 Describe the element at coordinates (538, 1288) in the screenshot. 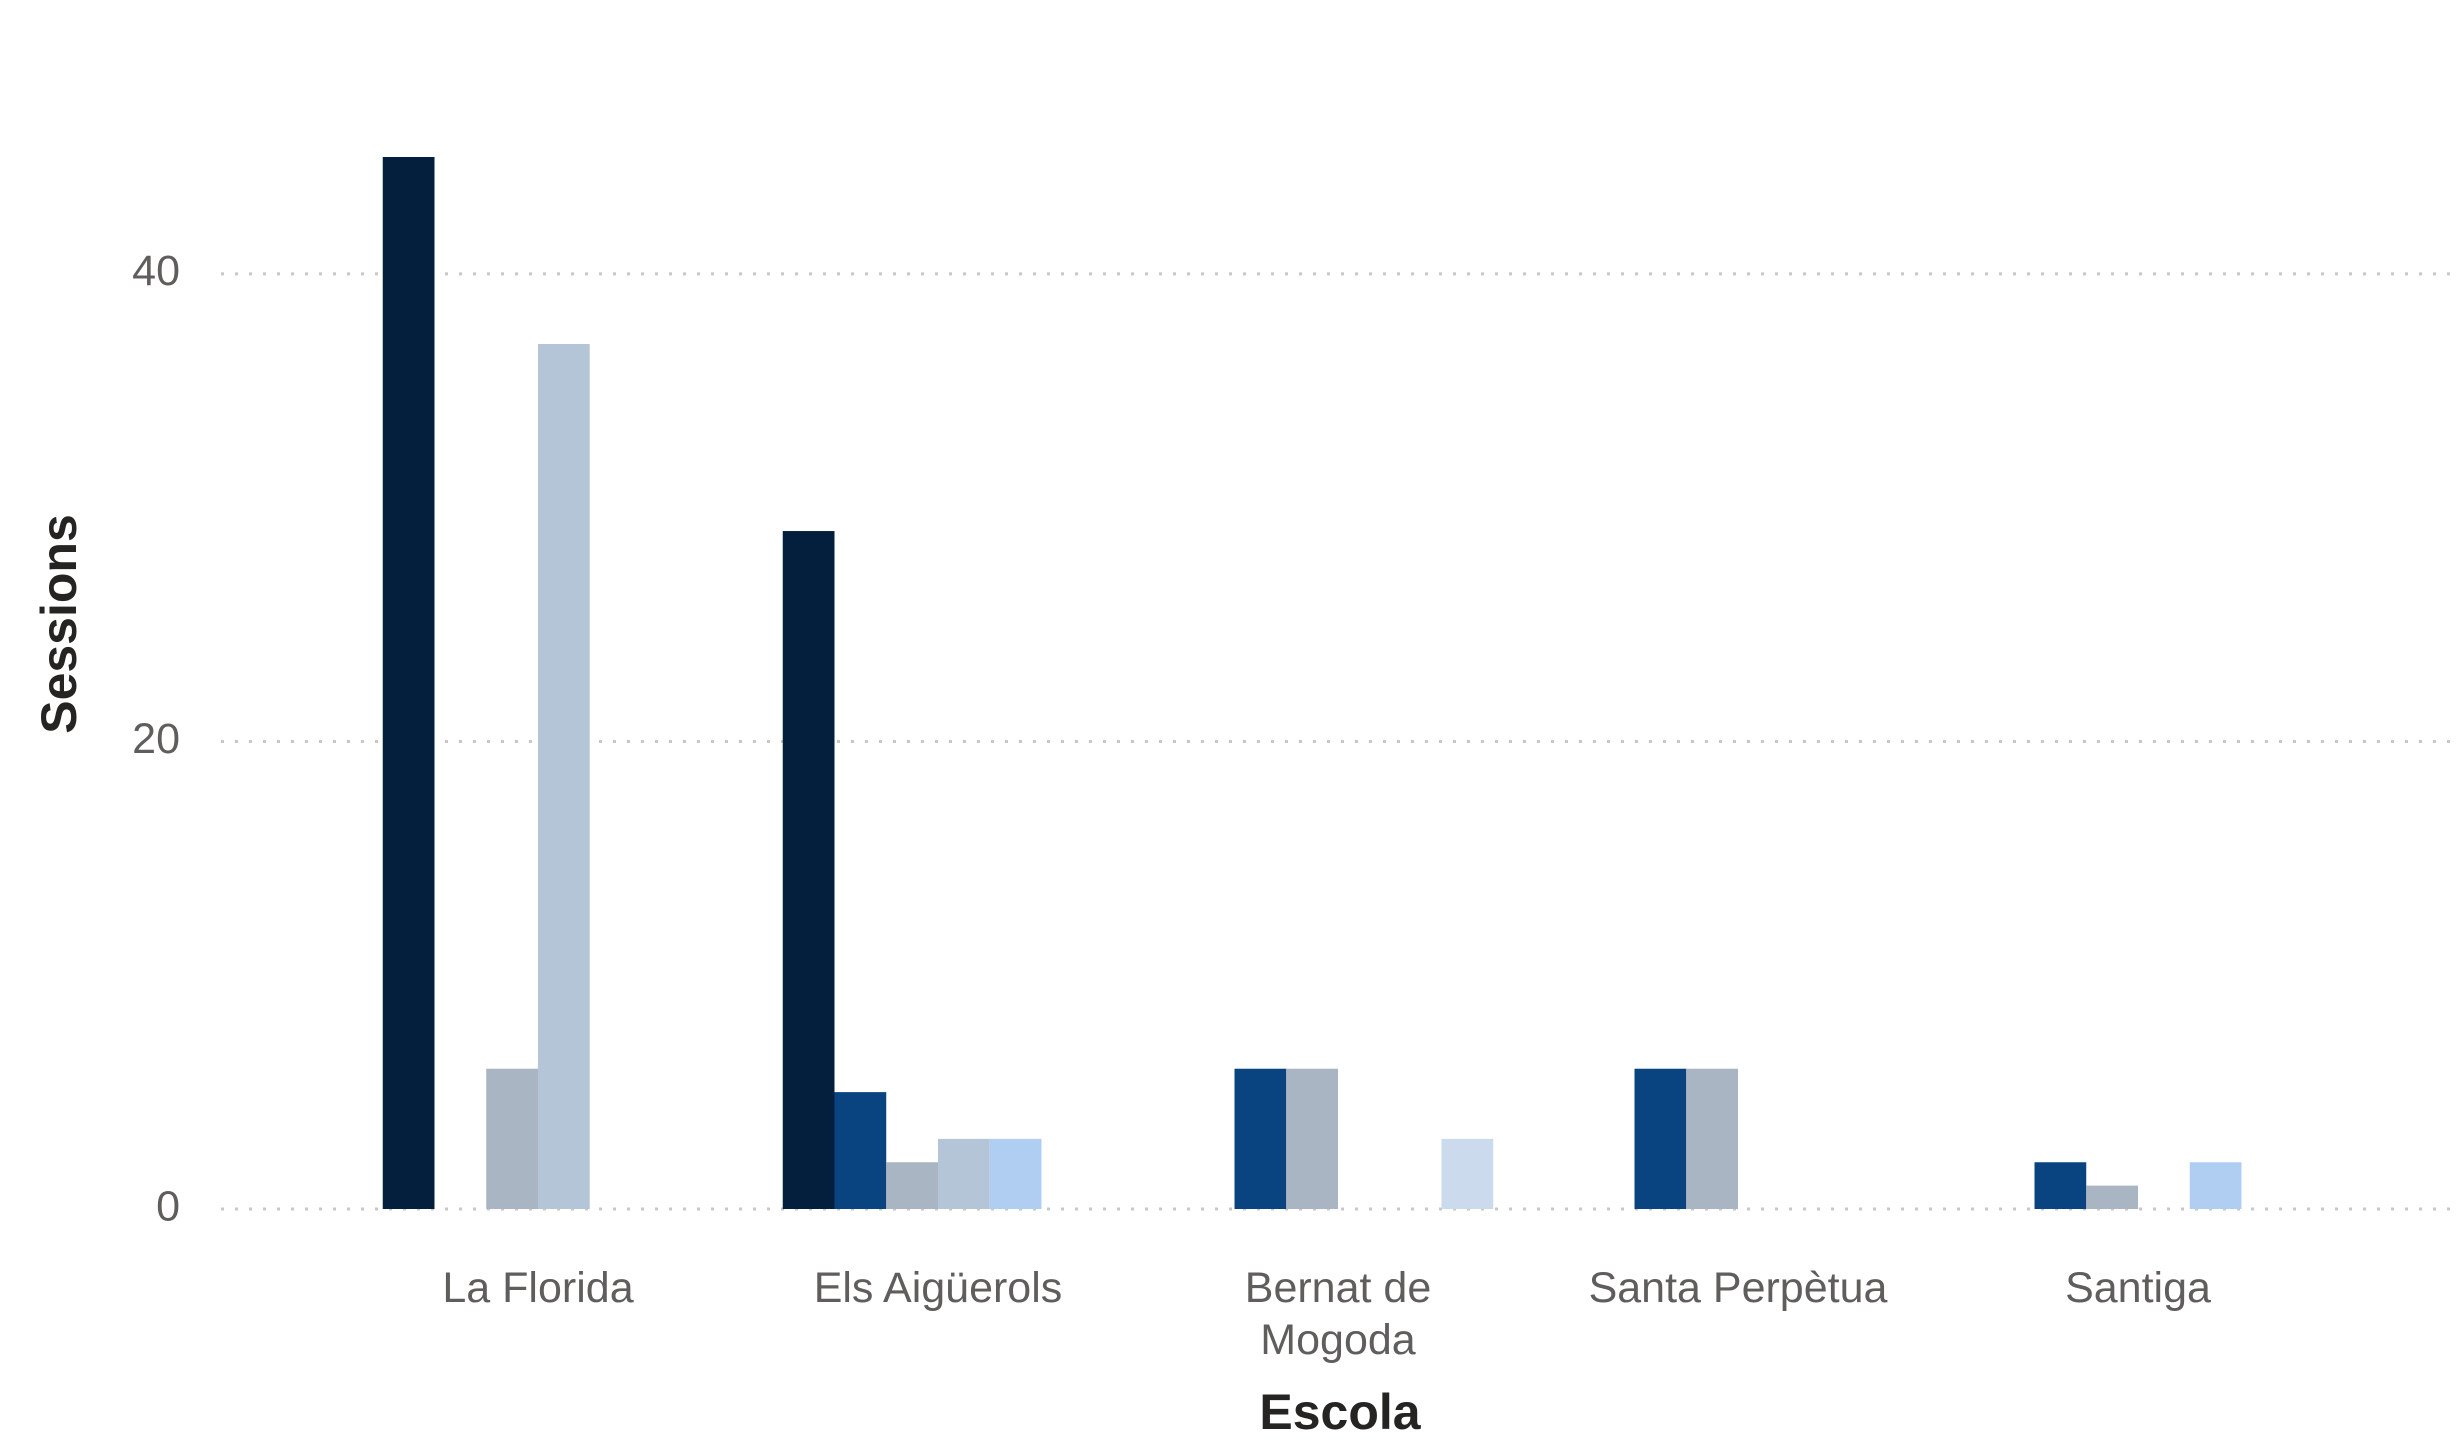

I see `x-tick-label: La Florida` at that location.